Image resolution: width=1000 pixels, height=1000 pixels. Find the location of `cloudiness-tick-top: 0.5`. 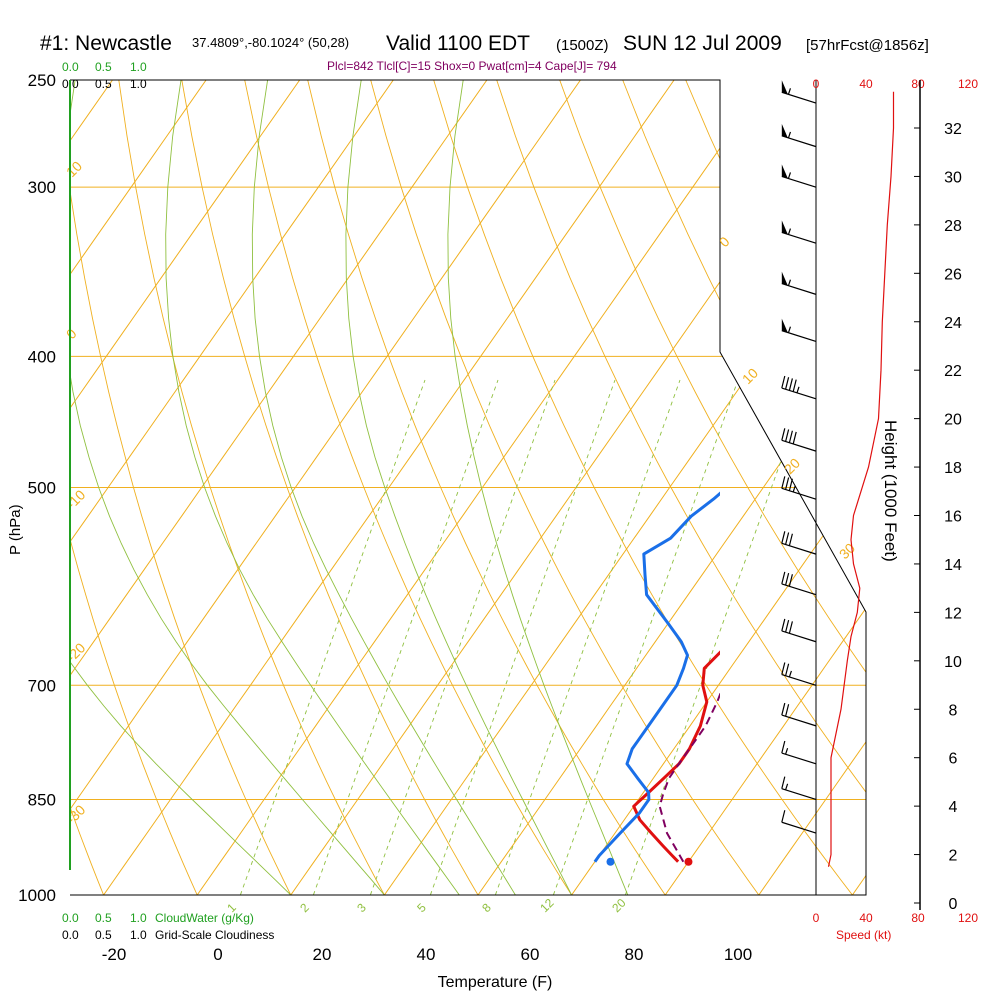

cloudiness-tick-top: 0.5 is located at coordinates (103, 84).